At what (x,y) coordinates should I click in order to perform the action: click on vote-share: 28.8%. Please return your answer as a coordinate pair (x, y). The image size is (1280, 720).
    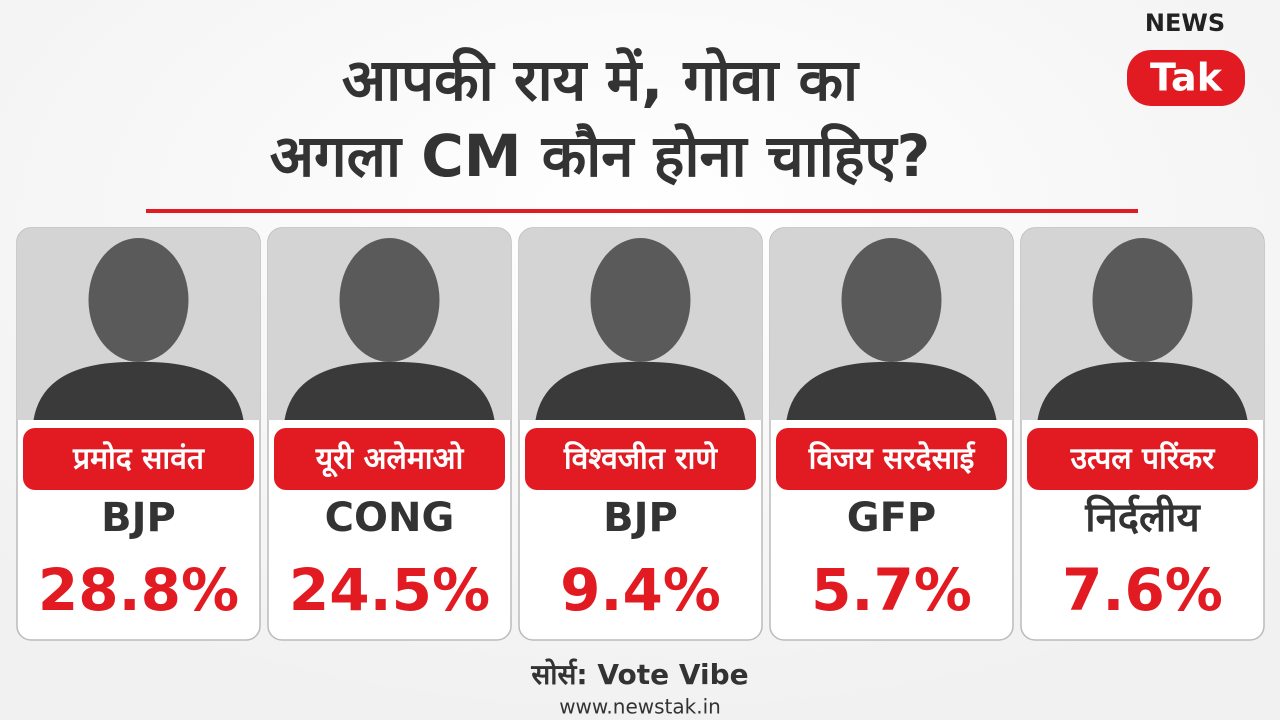
    Looking at the image, I should click on (138, 590).